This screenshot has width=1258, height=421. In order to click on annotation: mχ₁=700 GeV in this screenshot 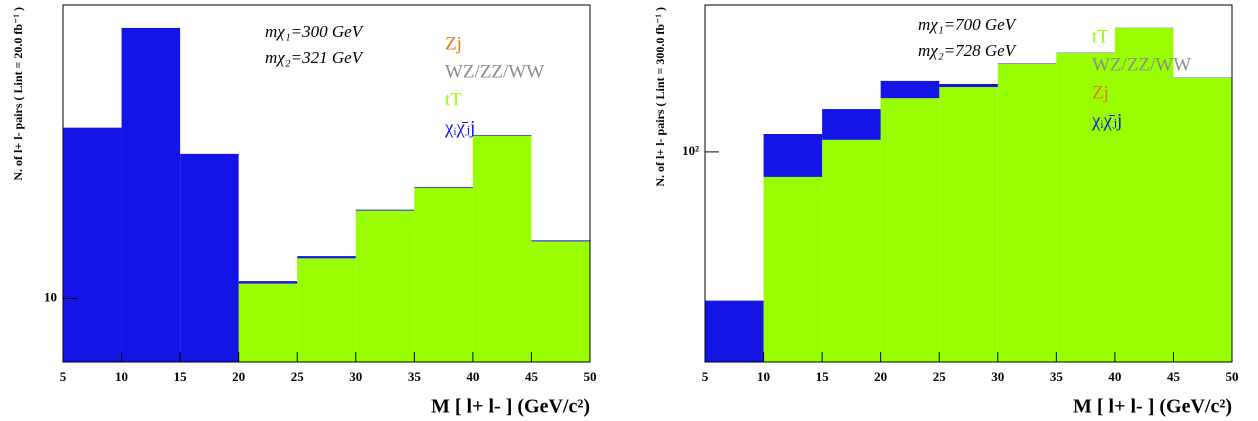, I will do `click(968, 24)`.